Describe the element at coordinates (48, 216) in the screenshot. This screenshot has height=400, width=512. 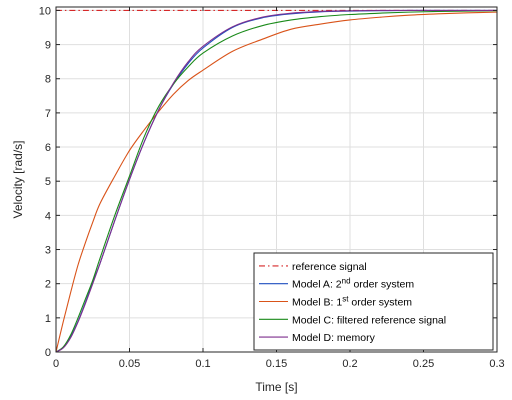
I see `y-tick-label: 4` at that location.